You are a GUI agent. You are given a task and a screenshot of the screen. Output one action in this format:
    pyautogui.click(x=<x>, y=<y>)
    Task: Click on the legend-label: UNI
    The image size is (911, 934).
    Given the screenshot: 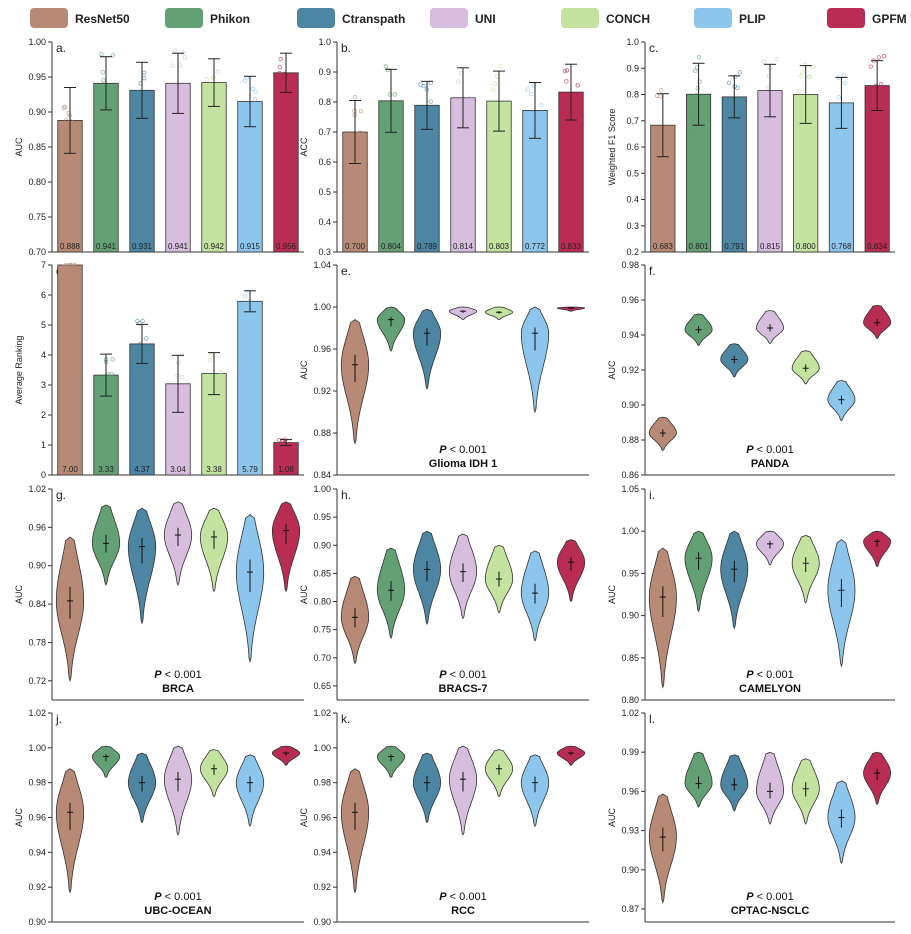 What is the action you would take?
    pyautogui.click(x=485, y=19)
    